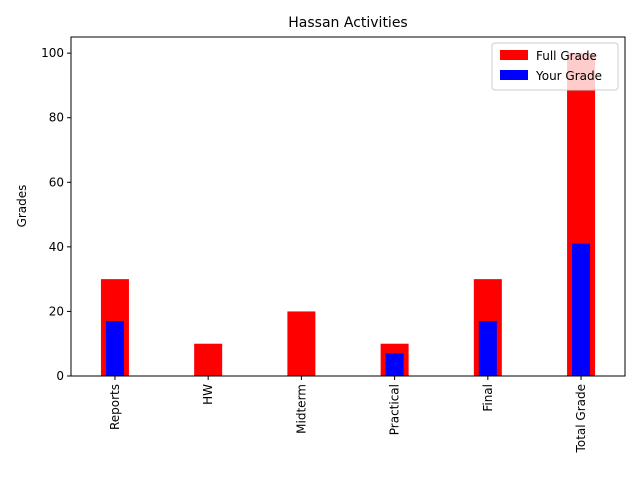 The image size is (640, 480). What do you see at coordinates (555, 66) in the screenshot?
I see `legend: Full Grade Your Grade` at bounding box center [555, 66].